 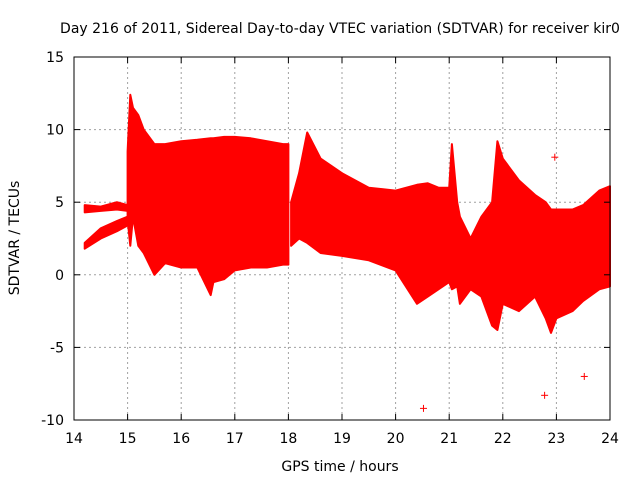 I want to click on x-axis-label: GPS time / hours, so click(x=339, y=467).